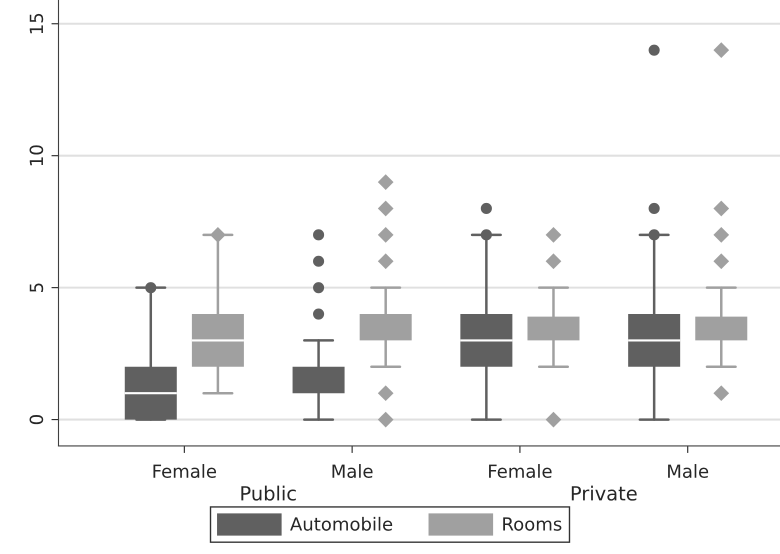 This screenshot has height=554, width=780. What do you see at coordinates (37, 287) in the screenshot?
I see `y-tick-label: 5` at bounding box center [37, 287].